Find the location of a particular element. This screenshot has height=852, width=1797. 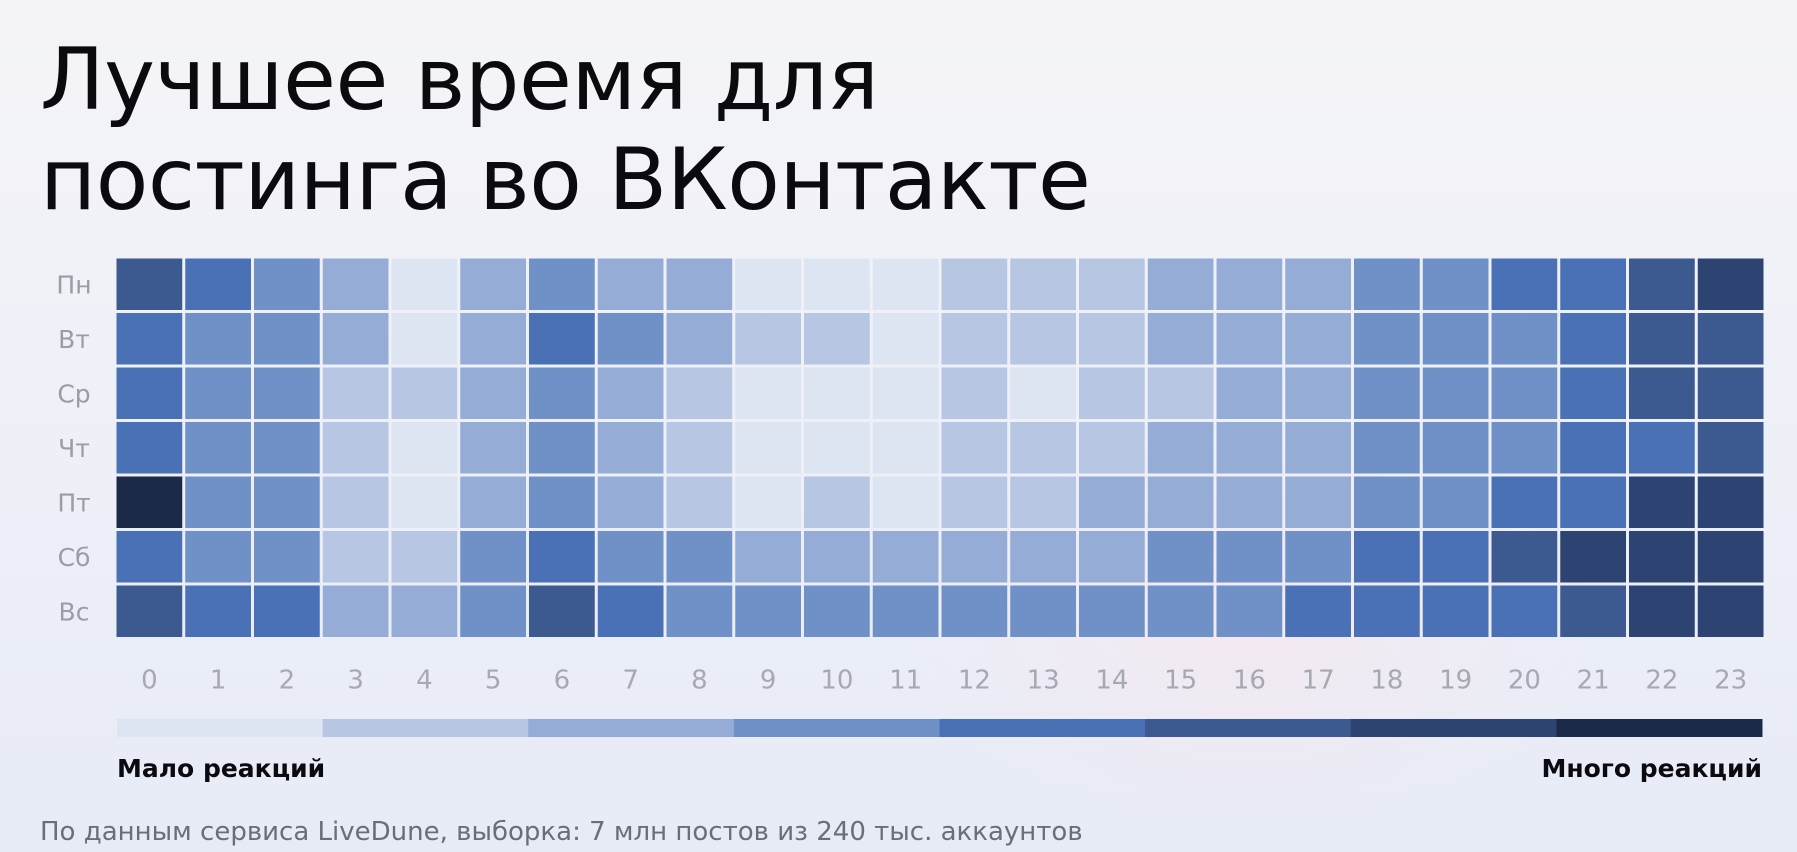

day-label: Пн is located at coordinates (73, 284).